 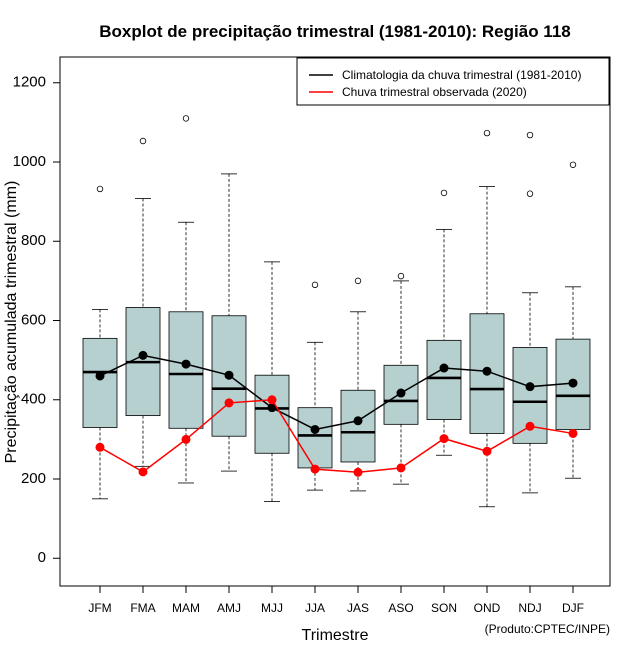 I want to click on x-axis-label: Trimestre, so click(x=335, y=635).